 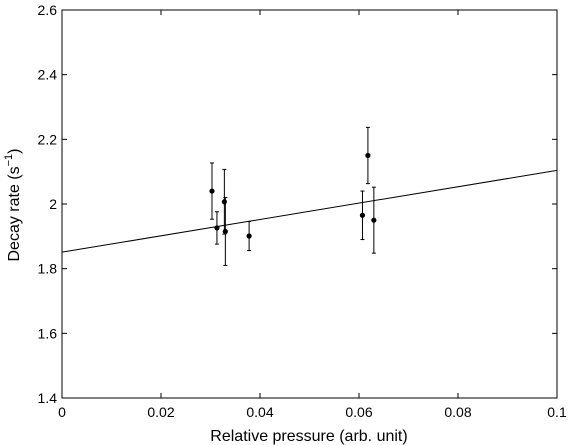 What do you see at coordinates (48, 398) in the screenshot?
I see `y-tick-label: 1.4` at bounding box center [48, 398].